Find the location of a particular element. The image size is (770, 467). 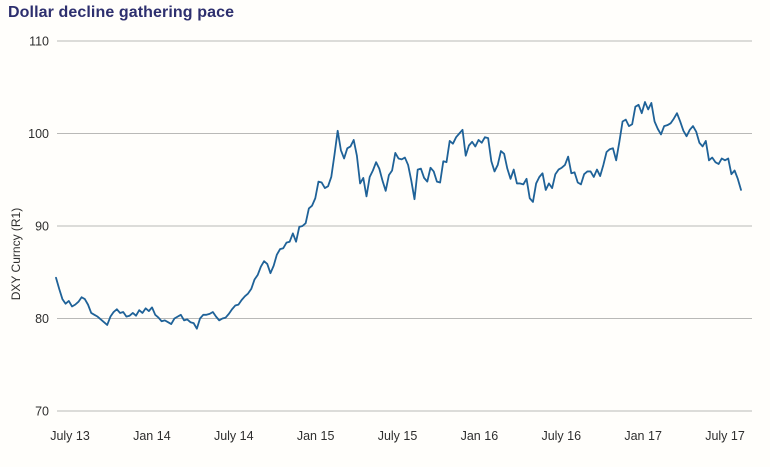

x-tick-label: July 13 is located at coordinates (70, 436).